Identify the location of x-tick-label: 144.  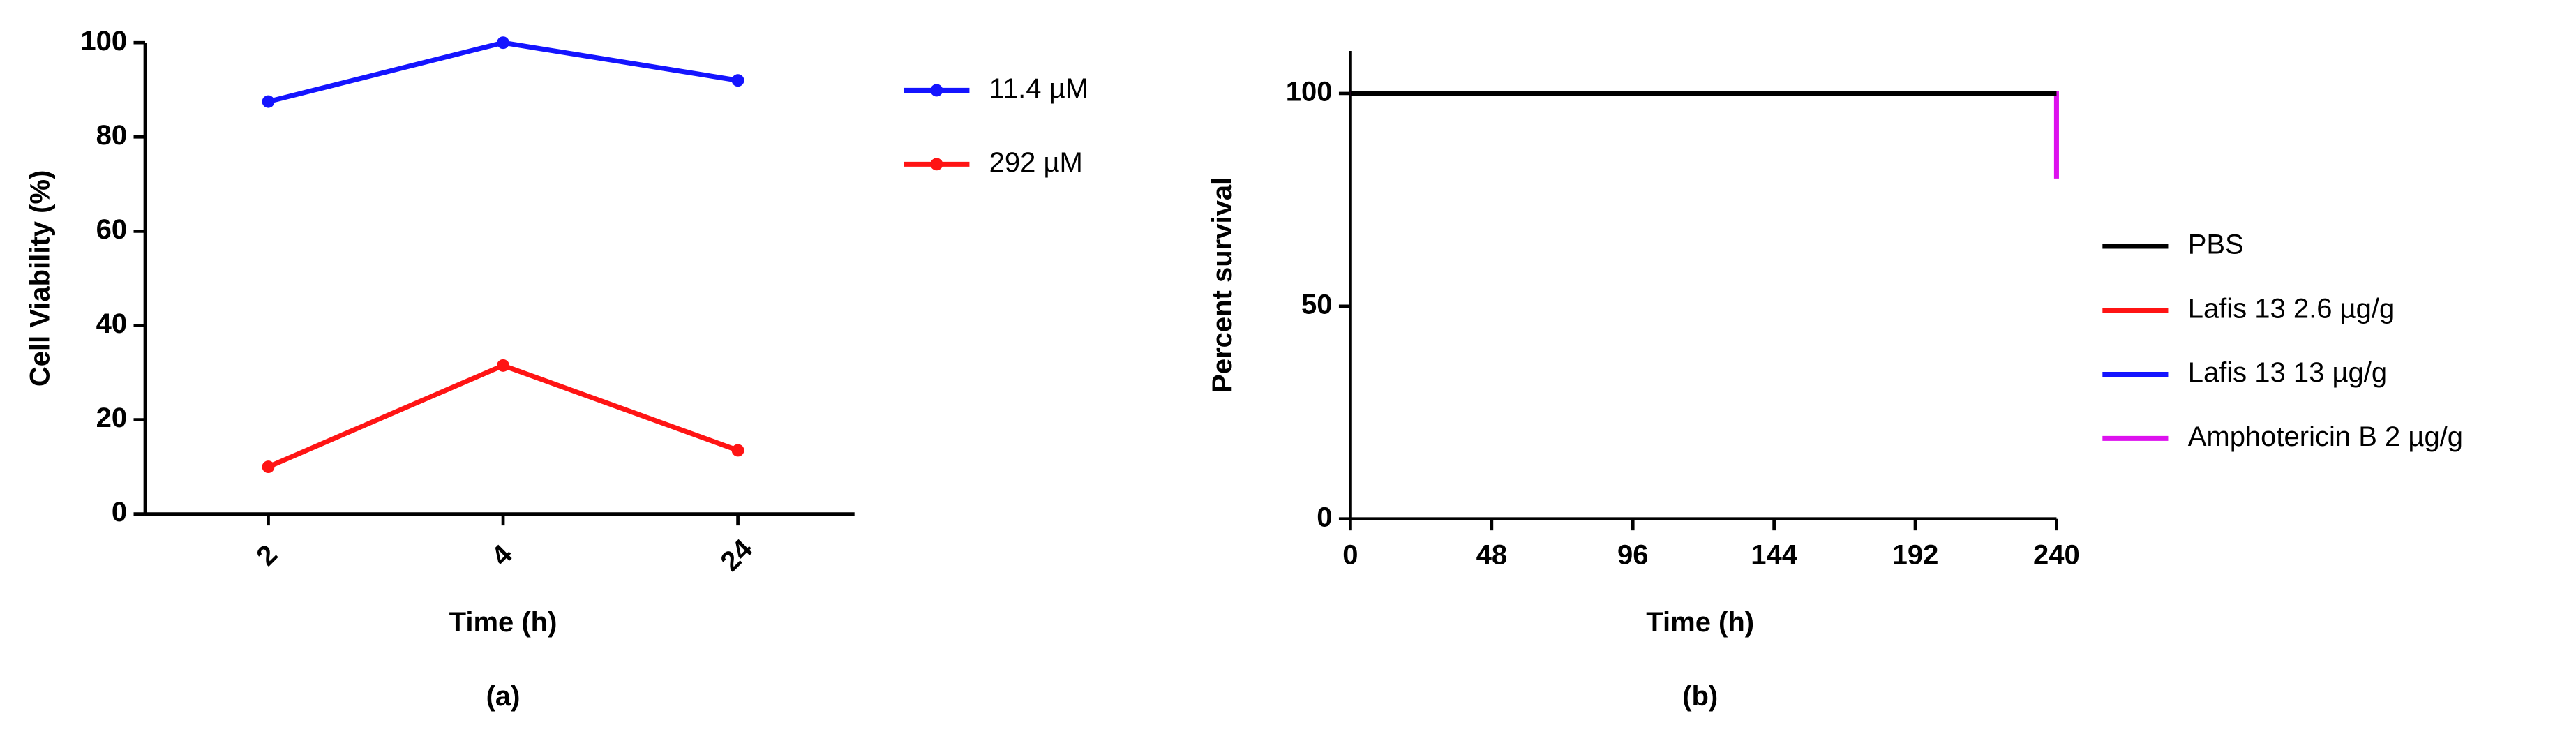
(1774, 555).